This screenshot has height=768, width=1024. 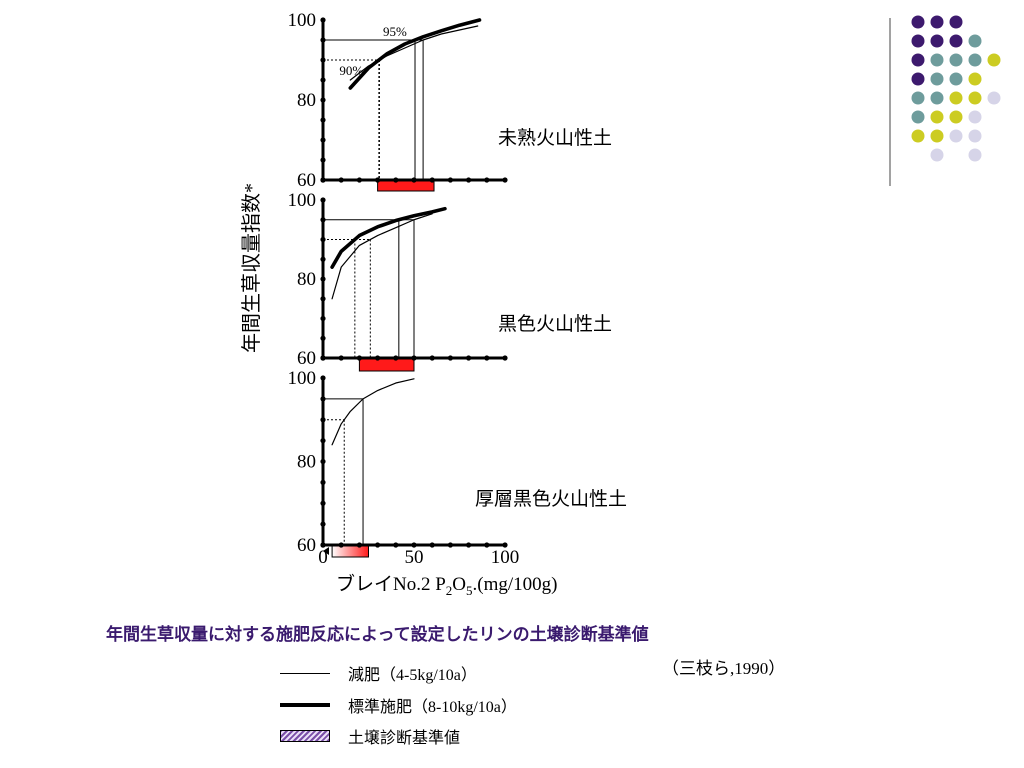 What do you see at coordinates (388, 237) in the screenshot?
I see `series-line-thick` at bounding box center [388, 237].